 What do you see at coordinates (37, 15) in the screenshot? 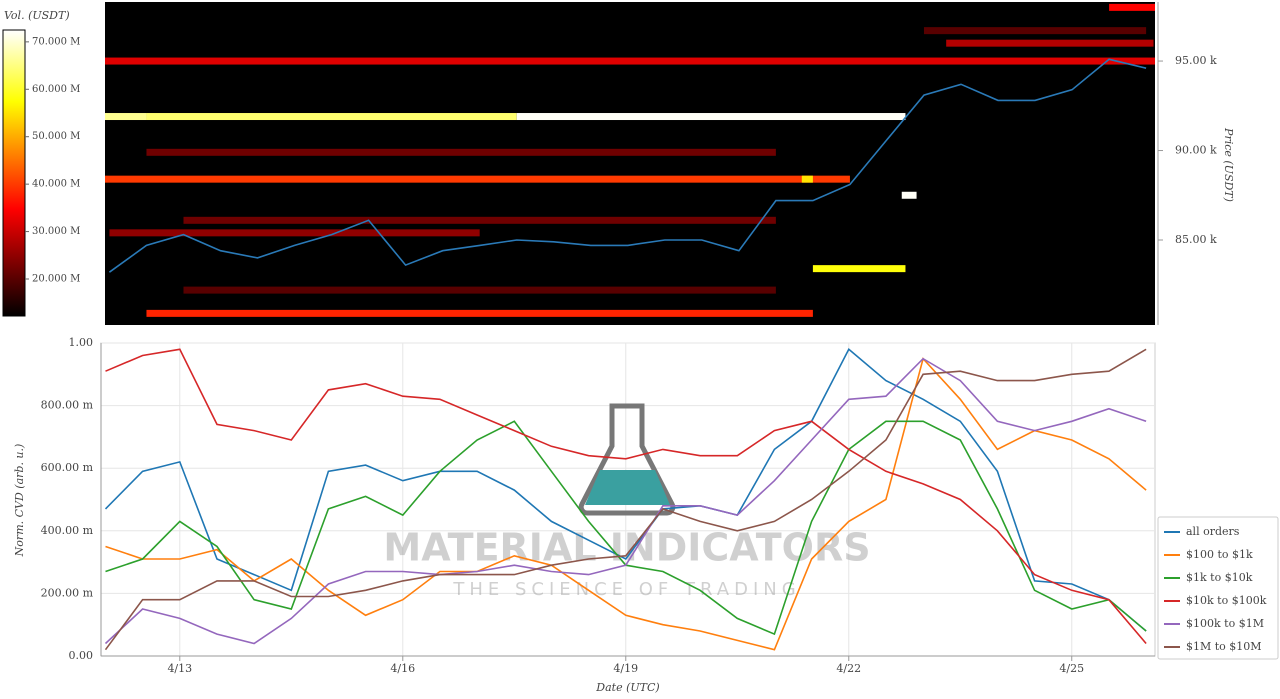
I see `colorbar-title: Vol. (USDT)` at bounding box center [37, 15].